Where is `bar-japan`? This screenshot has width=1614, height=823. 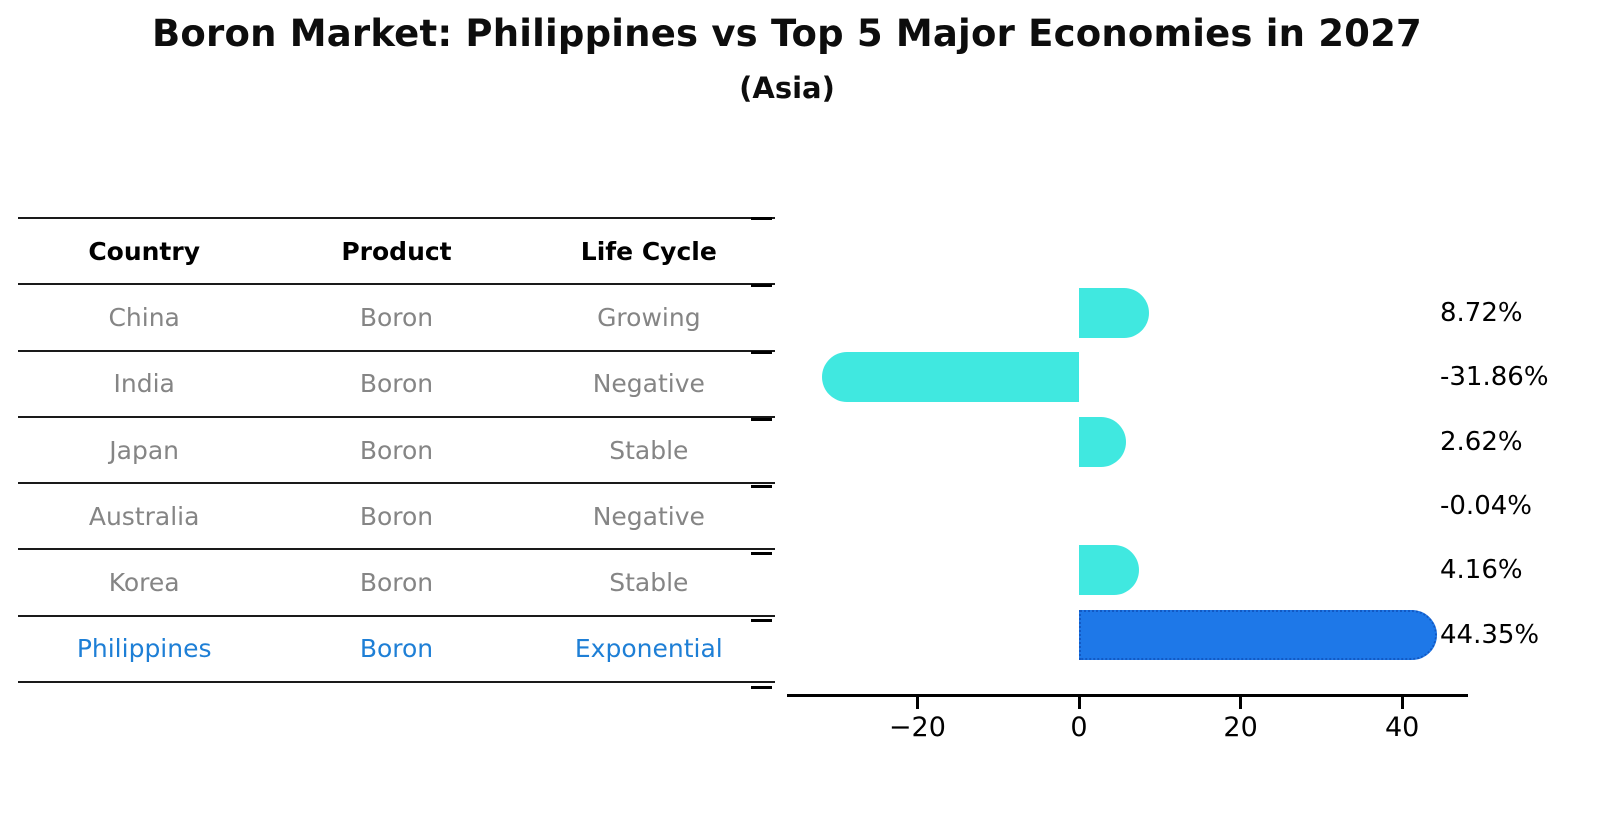
bar-japan is located at coordinates (1103, 442).